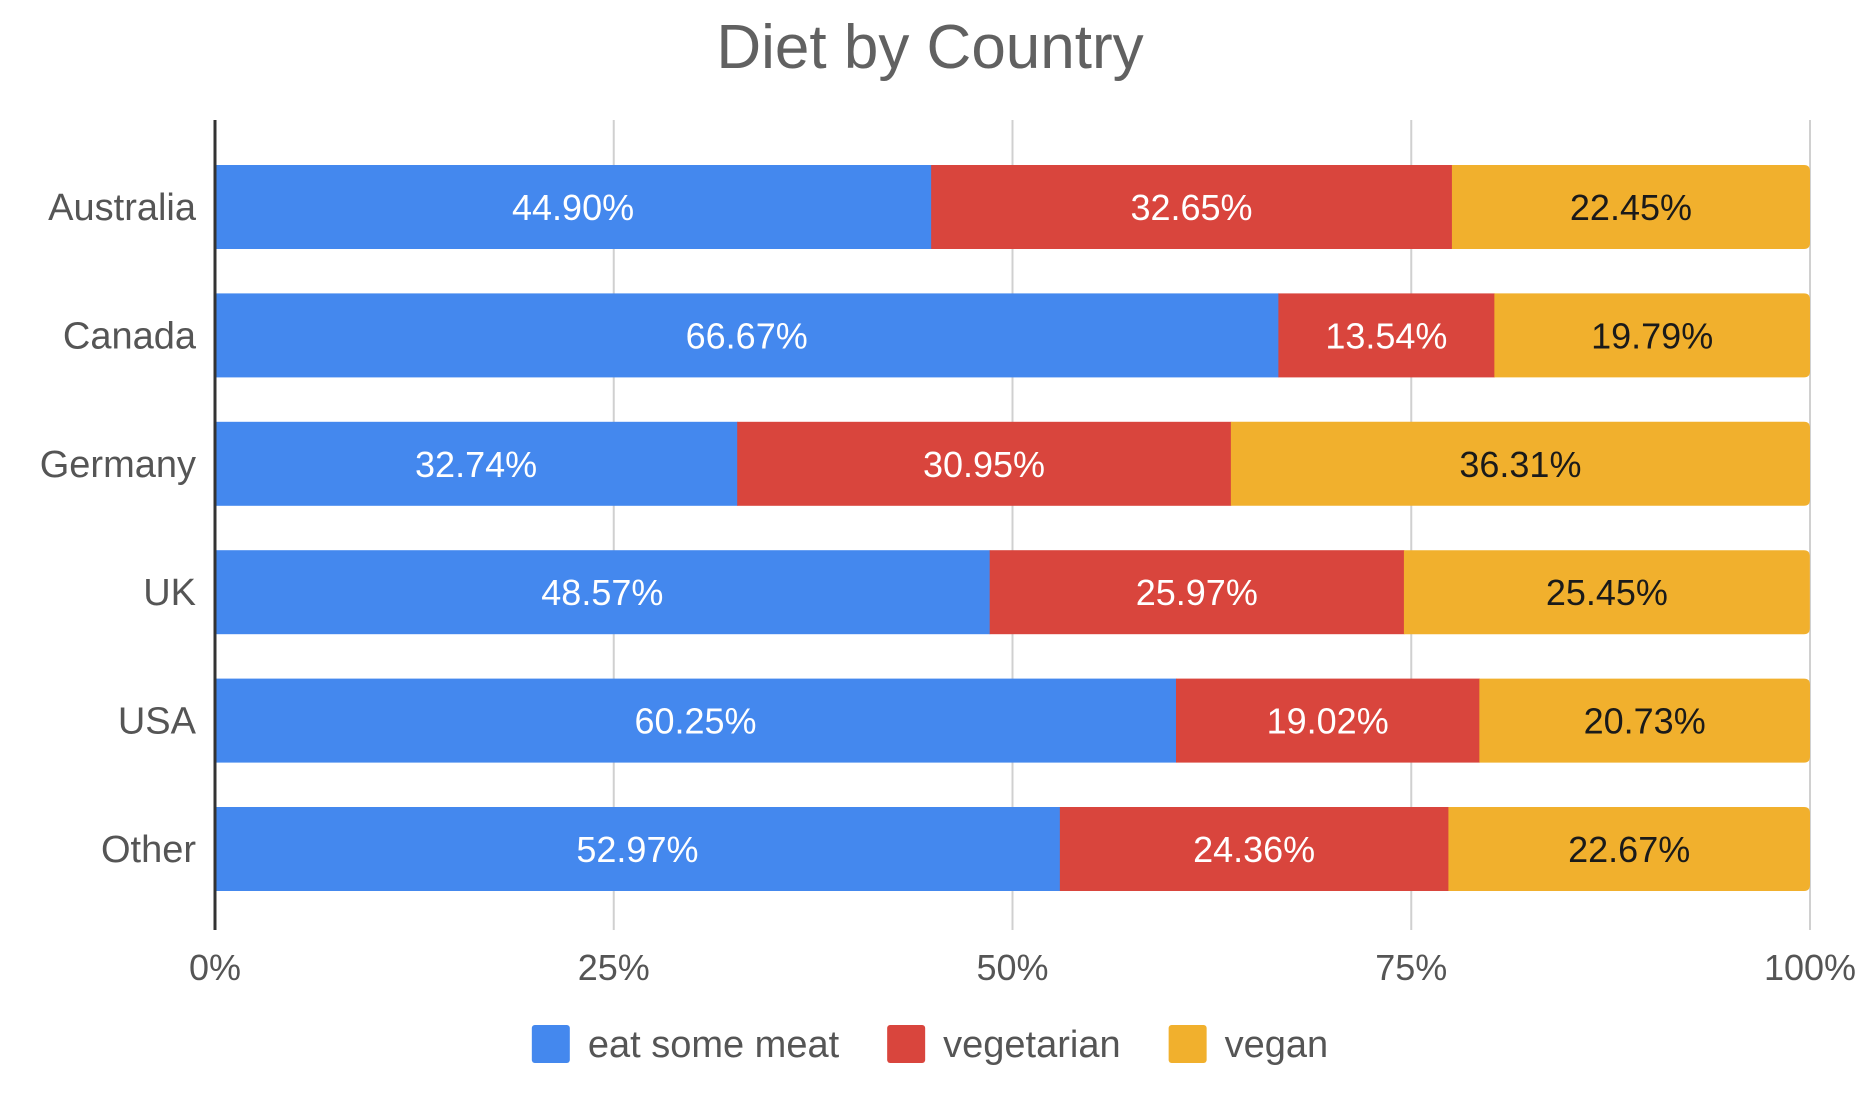 The width and height of the screenshot is (1876, 1118). I want to click on legend: eat some meat vegetarian vegan, so click(930, 1045).